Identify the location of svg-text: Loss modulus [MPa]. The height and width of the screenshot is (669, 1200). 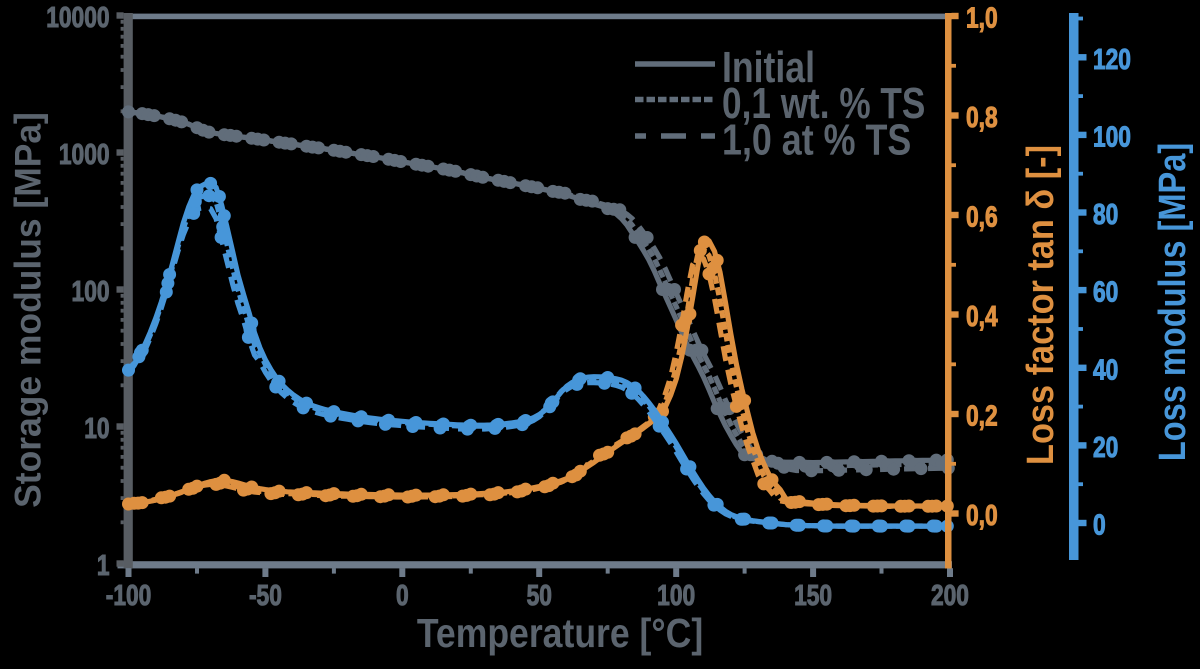
(1173, 302).